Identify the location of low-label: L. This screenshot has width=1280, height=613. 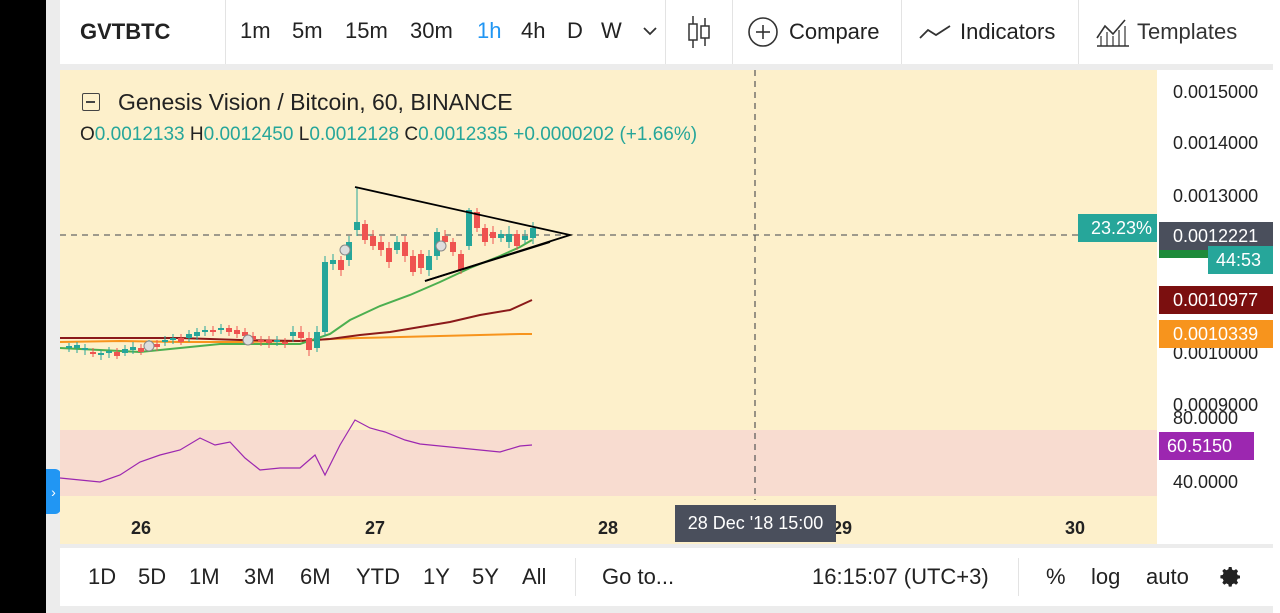
(304, 134).